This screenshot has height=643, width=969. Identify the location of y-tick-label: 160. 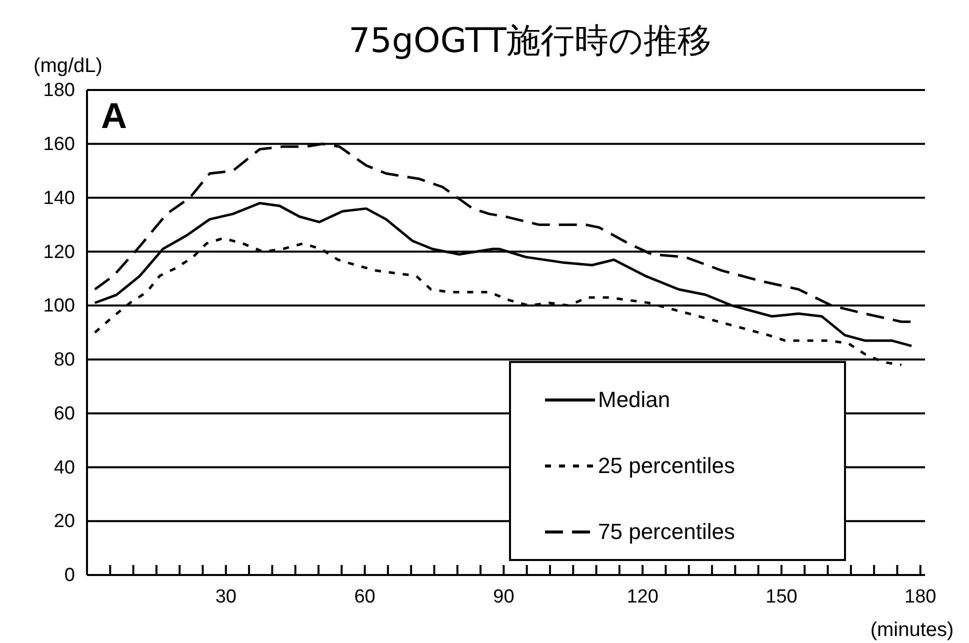
(59, 144).